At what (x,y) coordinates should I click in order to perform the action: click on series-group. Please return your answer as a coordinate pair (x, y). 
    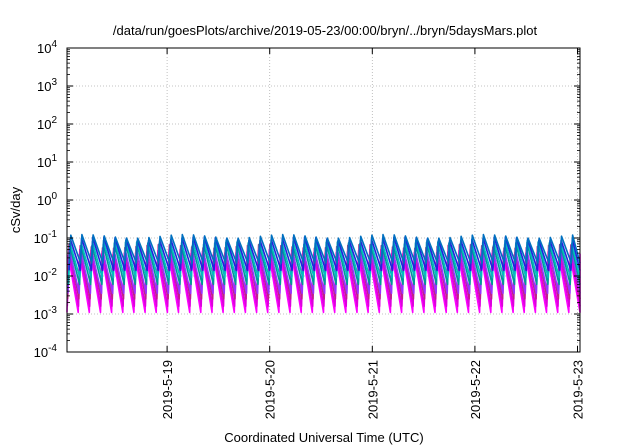
    Looking at the image, I should click on (323, 273).